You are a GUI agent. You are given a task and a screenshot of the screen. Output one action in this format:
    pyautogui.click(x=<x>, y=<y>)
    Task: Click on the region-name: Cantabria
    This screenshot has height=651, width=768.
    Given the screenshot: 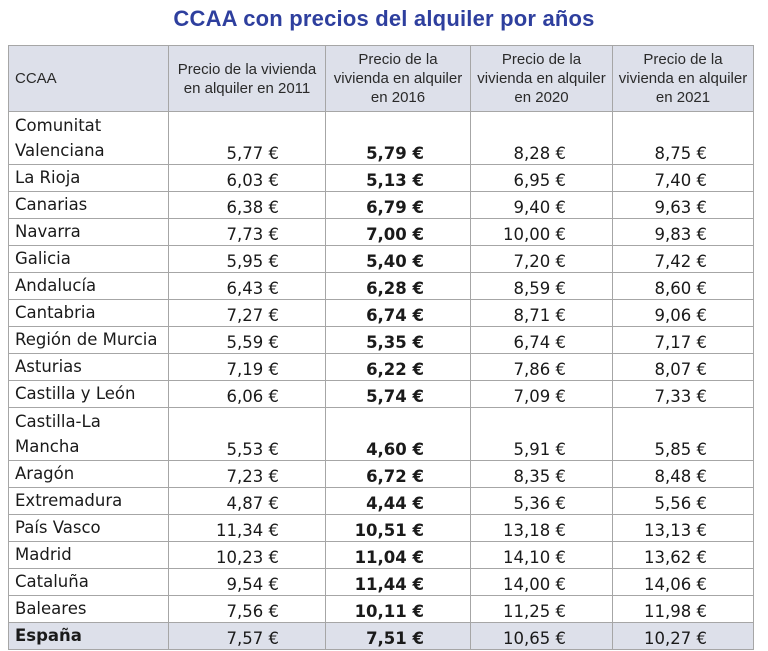 What is the action you would take?
    pyautogui.click(x=88, y=313)
    